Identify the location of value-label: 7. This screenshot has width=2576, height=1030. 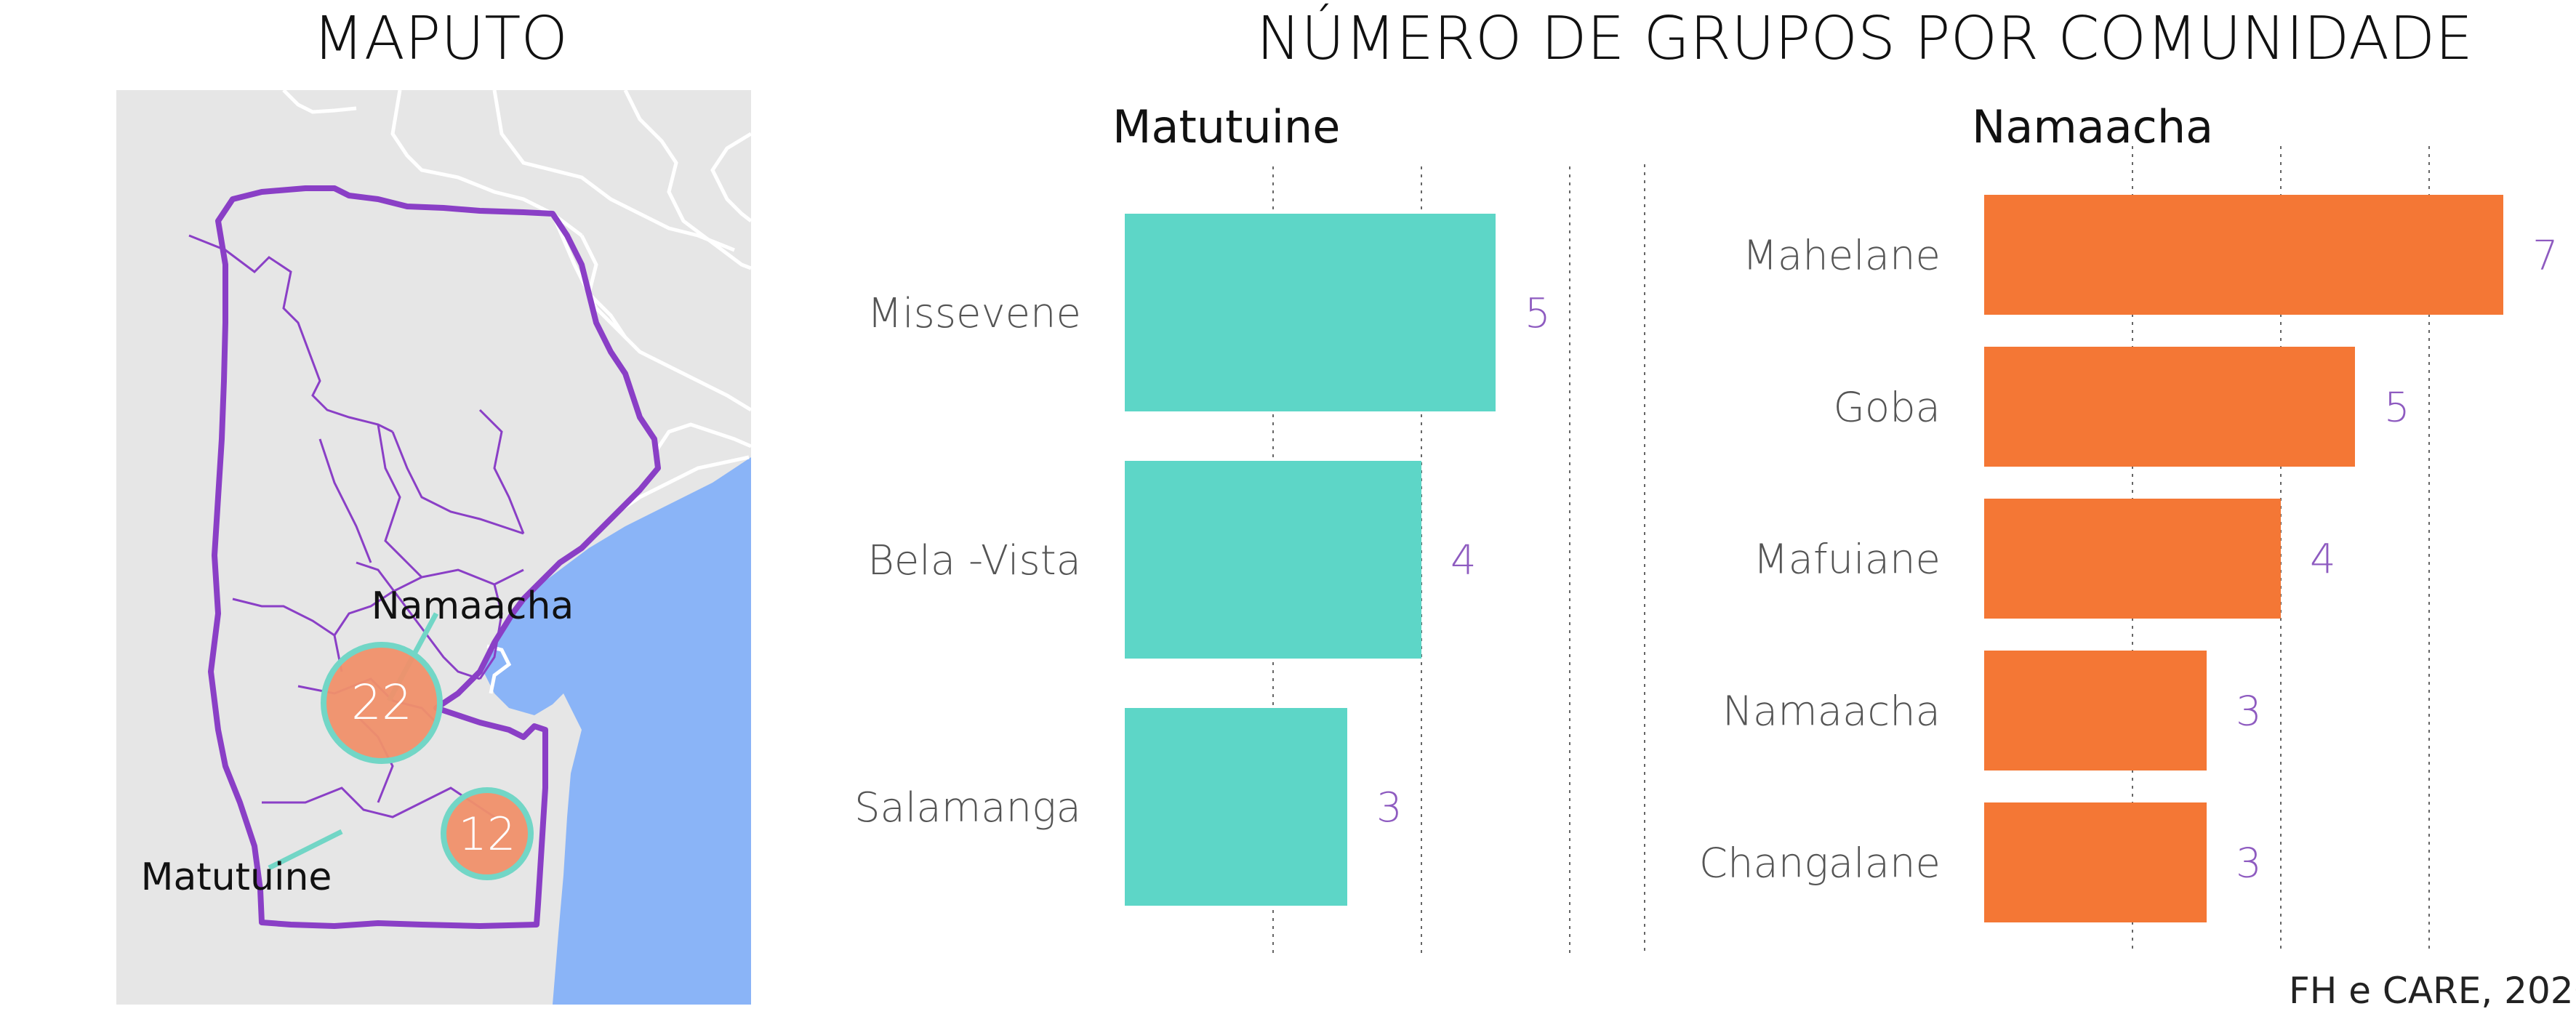
(2546, 256).